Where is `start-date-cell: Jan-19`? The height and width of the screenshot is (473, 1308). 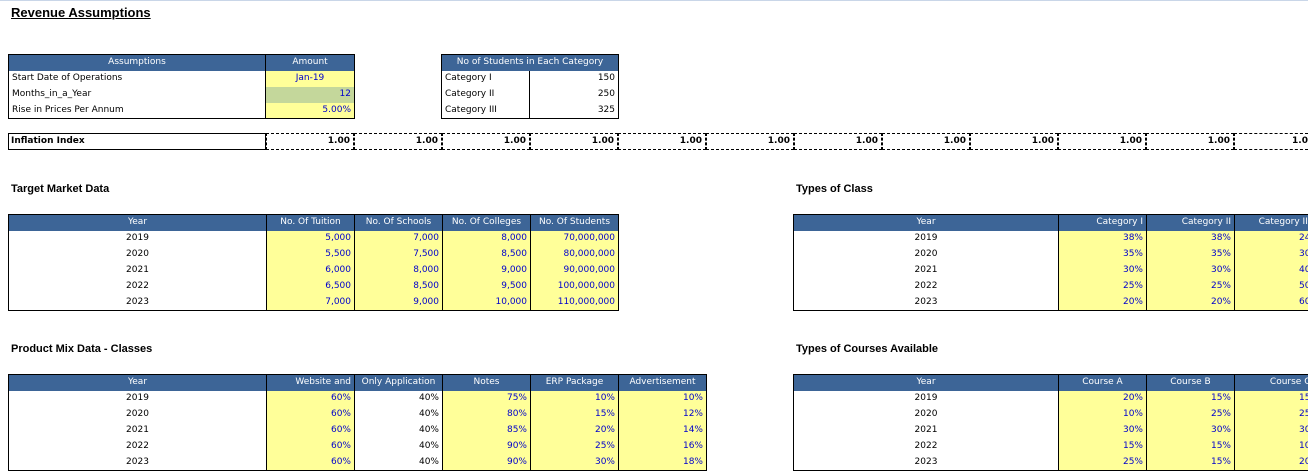
start-date-cell: Jan-19 is located at coordinates (310, 78).